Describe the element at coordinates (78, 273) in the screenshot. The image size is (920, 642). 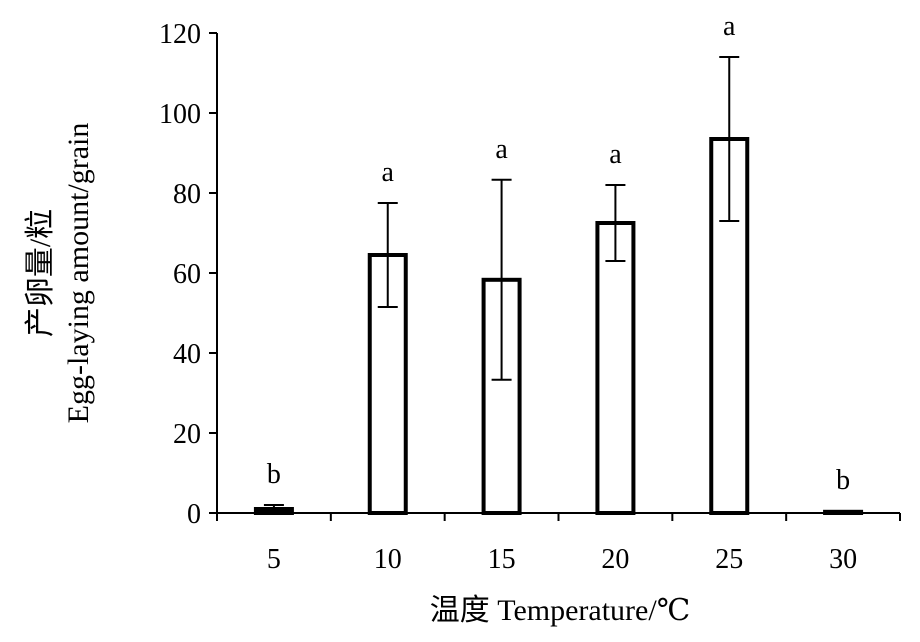
I see `y-axis-label-english: Egg-laying amount/grain` at that location.